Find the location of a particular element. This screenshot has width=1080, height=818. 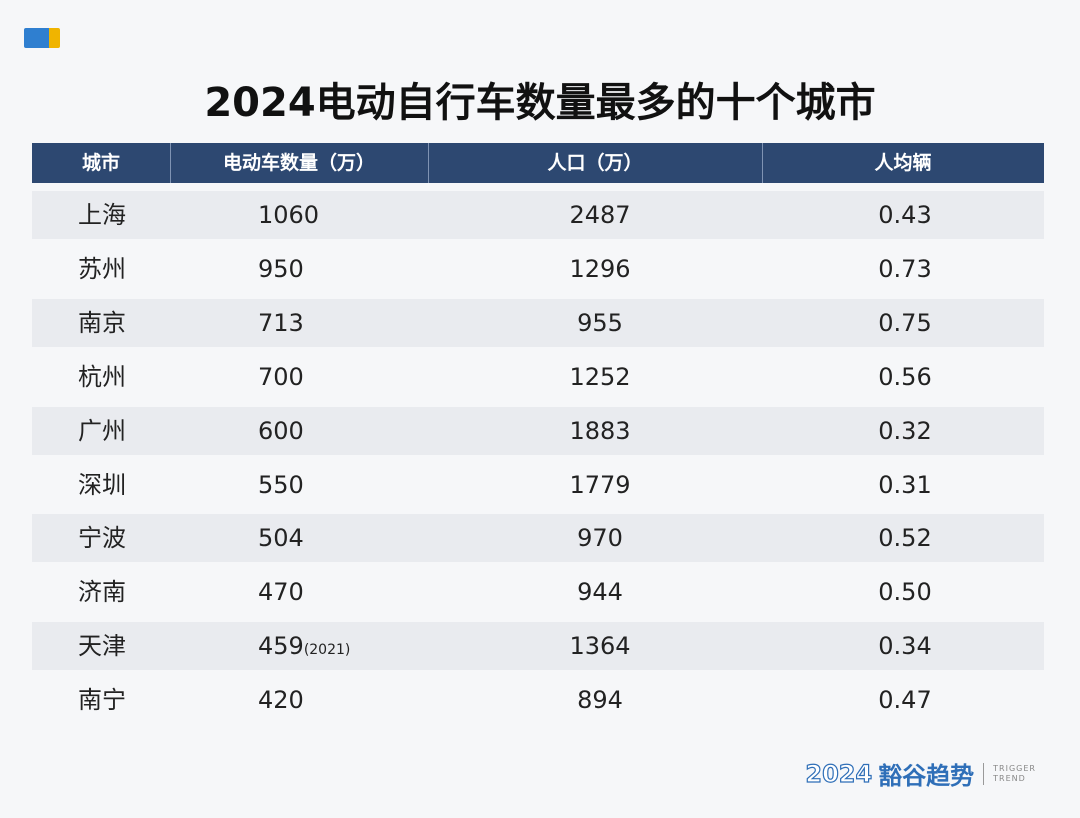

value-cell: 550 is located at coordinates (281, 485).